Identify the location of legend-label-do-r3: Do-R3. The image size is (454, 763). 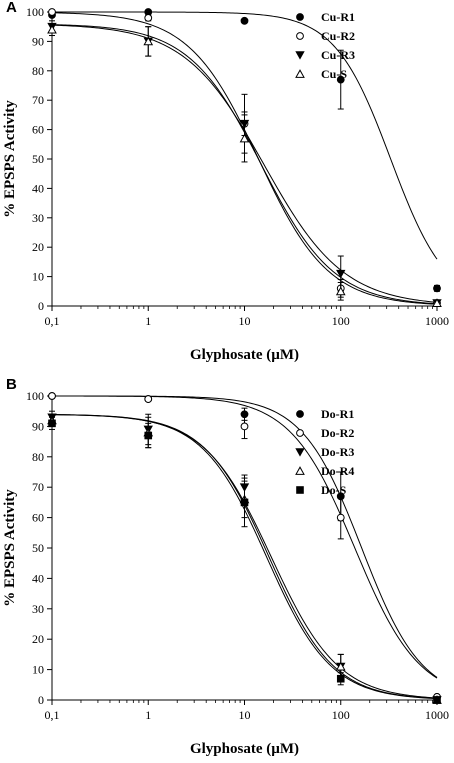
(337, 452).